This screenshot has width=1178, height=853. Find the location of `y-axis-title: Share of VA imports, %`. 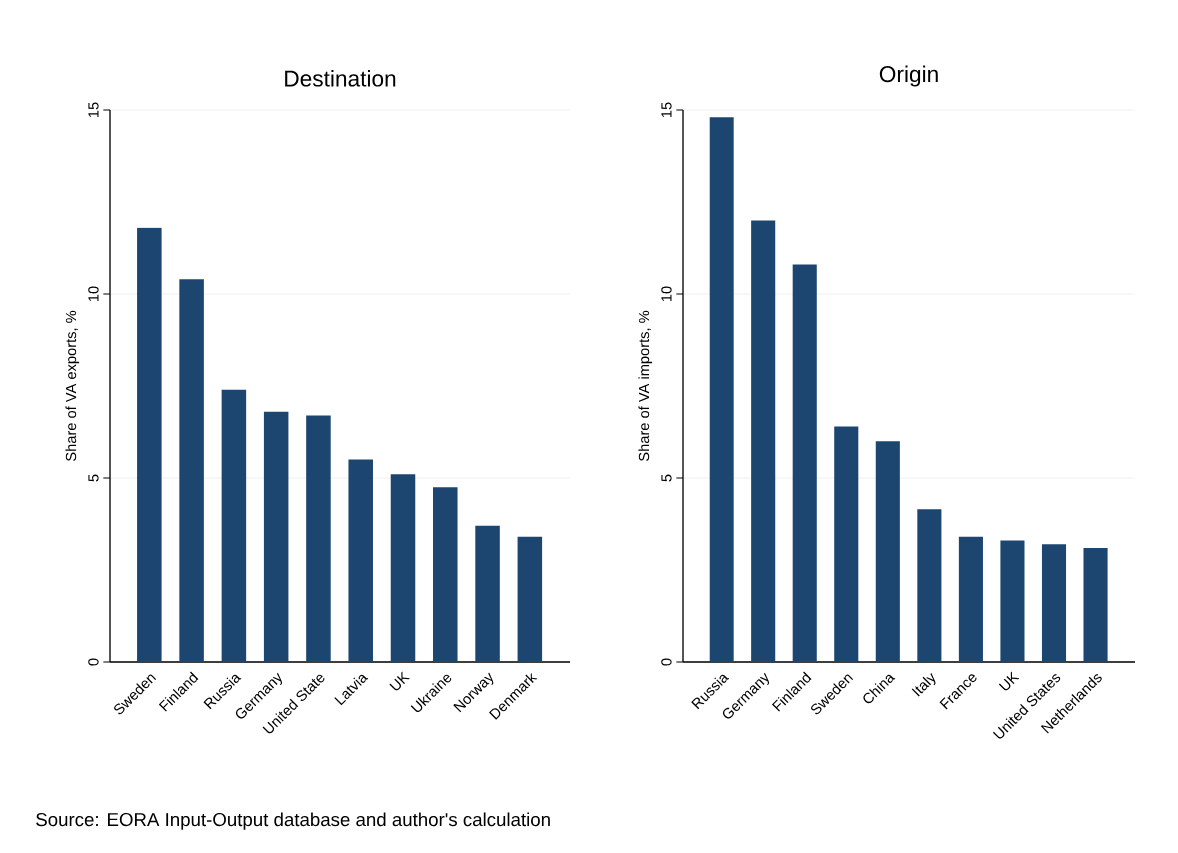

y-axis-title: Share of VA imports, % is located at coordinates (645, 385).